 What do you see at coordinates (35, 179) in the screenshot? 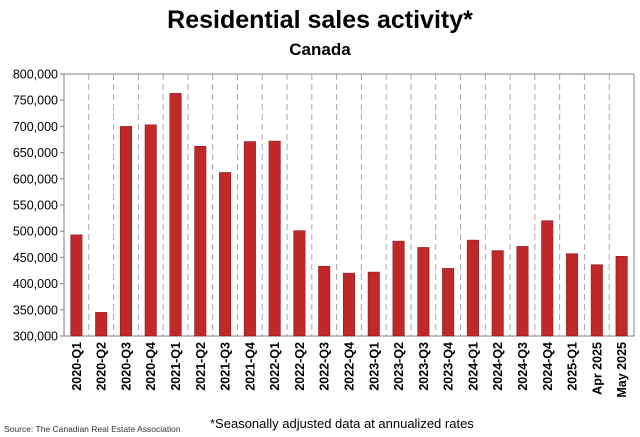
I see `y-tick-label: 600,000` at bounding box center [35, 179].